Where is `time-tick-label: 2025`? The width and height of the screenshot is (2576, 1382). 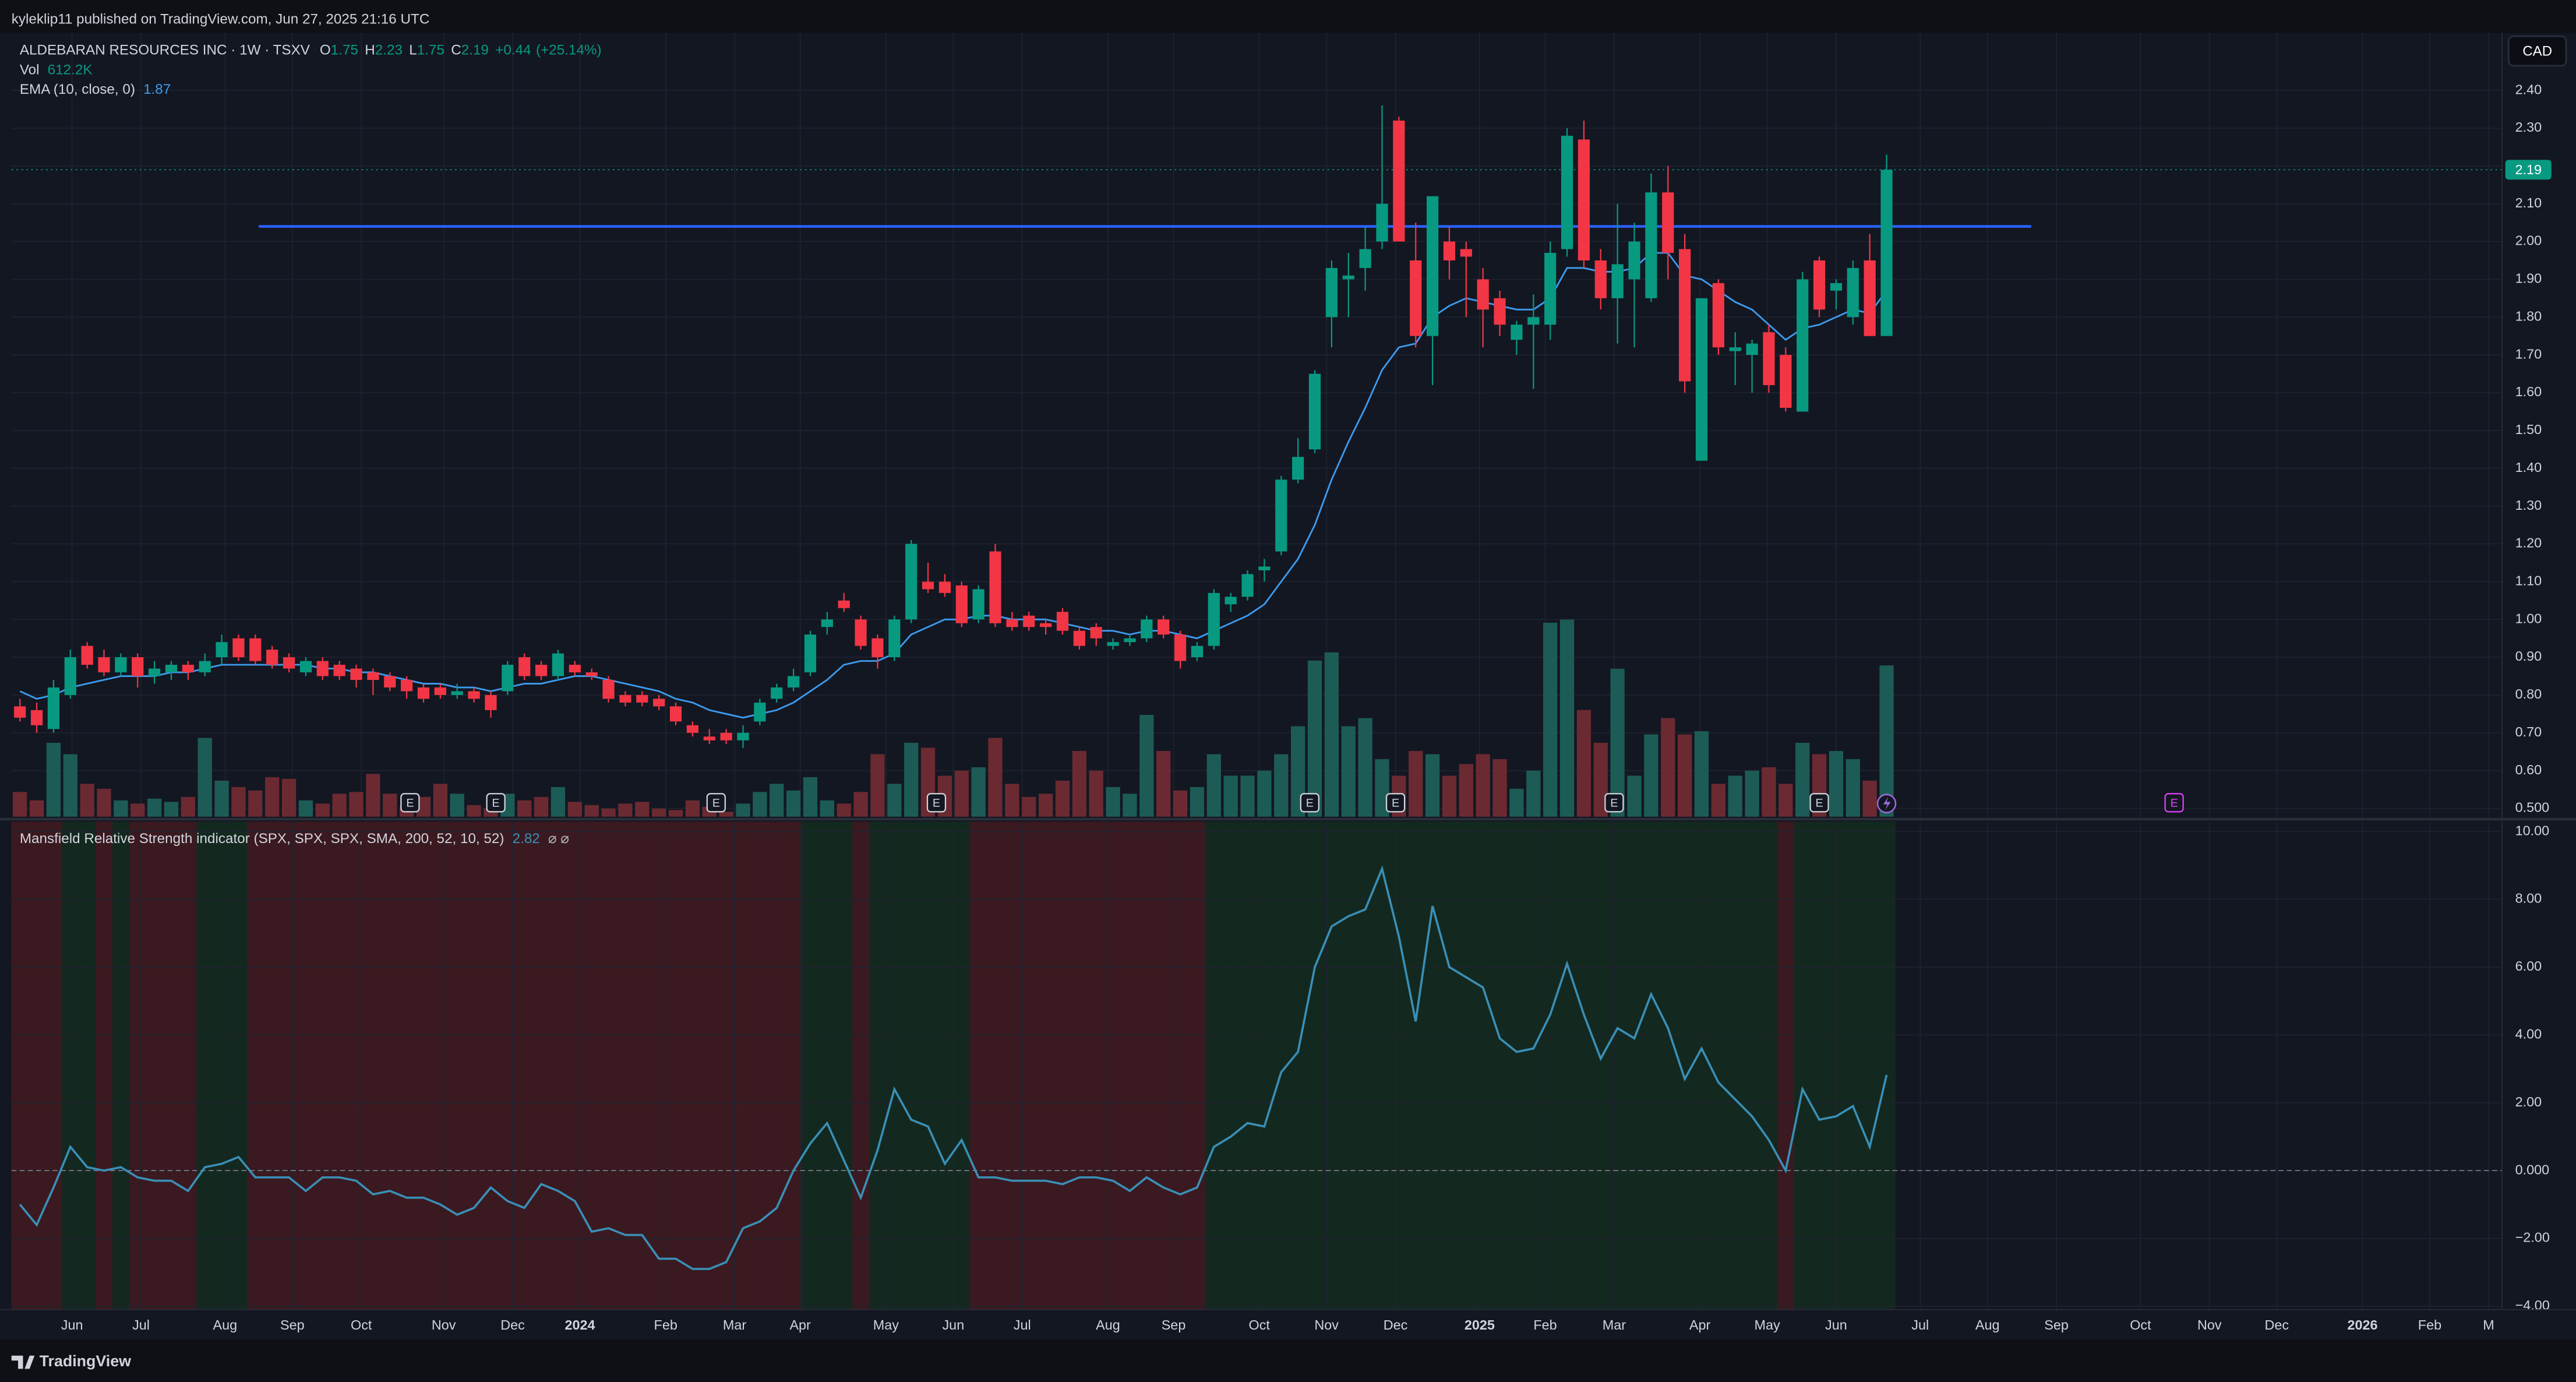
time-tick-label: 2025 is located at coordinates (1480, 1324).